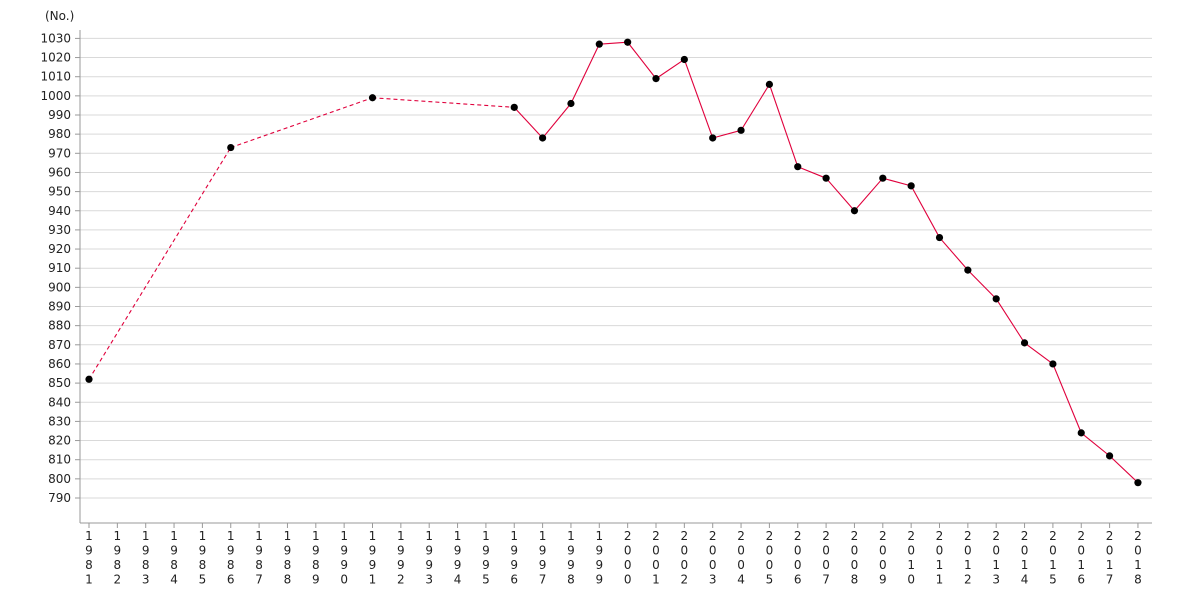 Image resolution: width=1180 pixels, height=600 pixels. What do you see at coordinates (55, 96) in the screenshot?
I see `y-tick-label-1000: 1000` at bounding box center [55, 96].